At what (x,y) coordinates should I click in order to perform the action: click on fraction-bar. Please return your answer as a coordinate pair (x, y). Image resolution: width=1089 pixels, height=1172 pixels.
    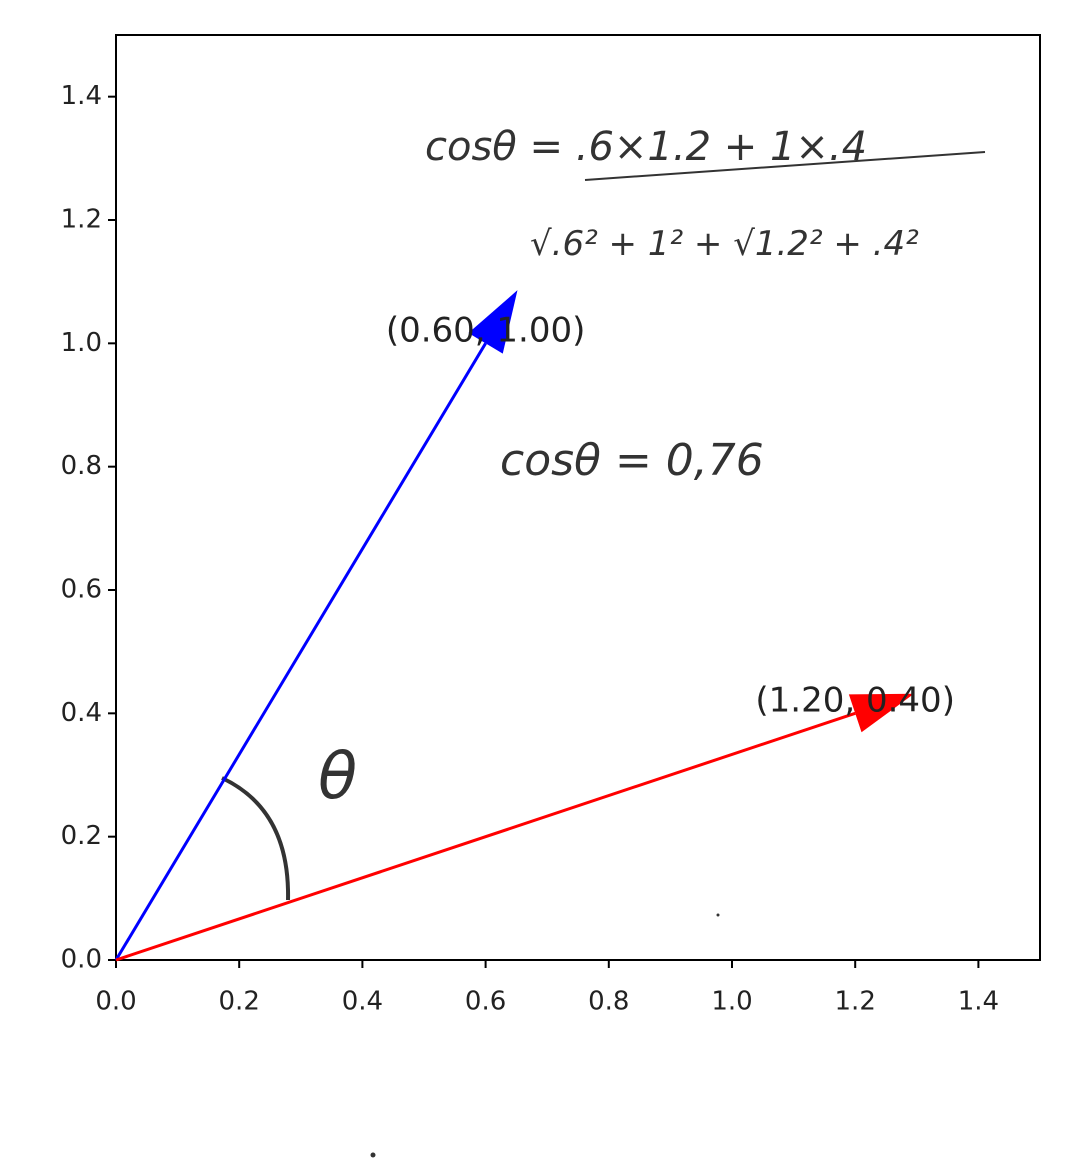
    Looking at the image, I should click on (785, 166).